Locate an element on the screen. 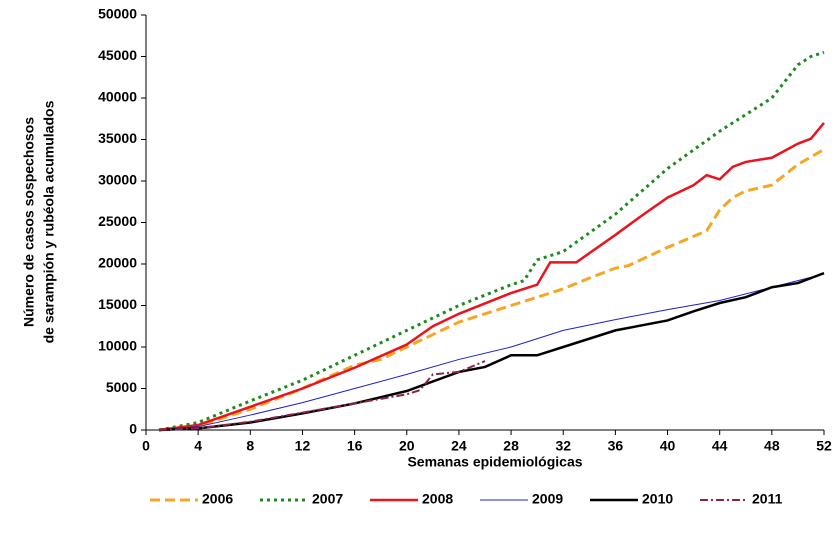  y-tick-label: 20000 is located at coordinates (117, 263).